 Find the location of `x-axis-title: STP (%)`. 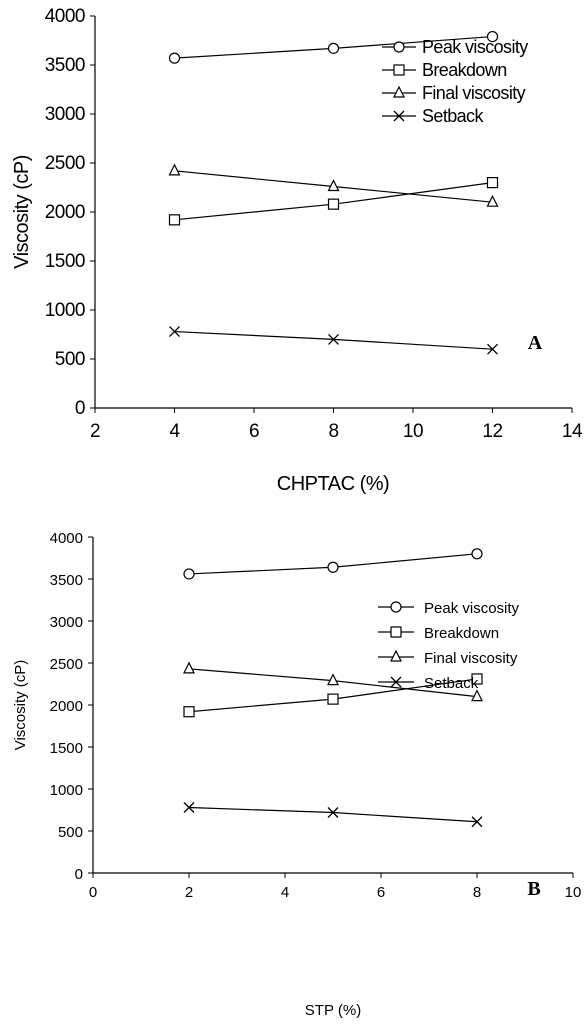

x-axis-title: STP (%) is located at coordinates (333, 1010).